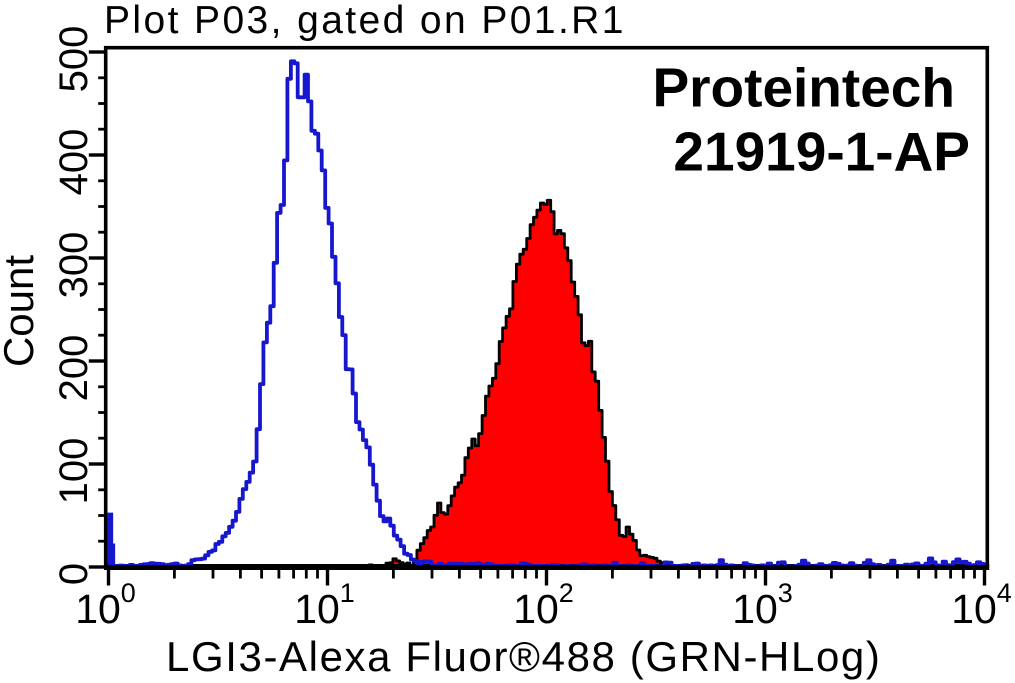 Image resolution: width=1015 pixels, height=683 pixels. What do you see at coordinates (74, 471) in the screenshot?
I see `svg-text: 100` at bounding box center [74, 471].